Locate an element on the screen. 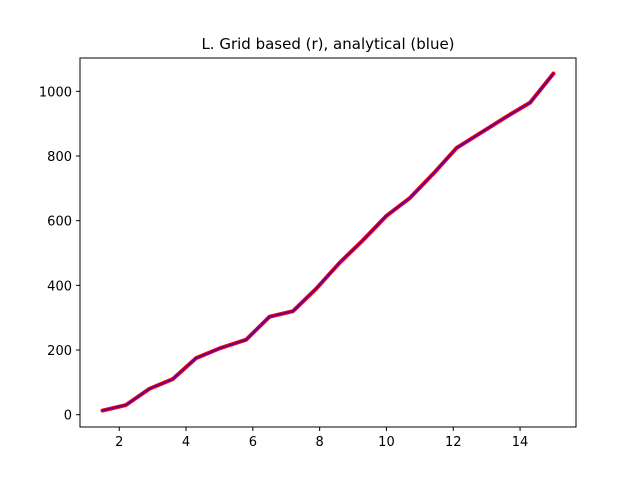 The image size is (640, 480). y-tick-label: 800 is located at coordinates (59, 157).